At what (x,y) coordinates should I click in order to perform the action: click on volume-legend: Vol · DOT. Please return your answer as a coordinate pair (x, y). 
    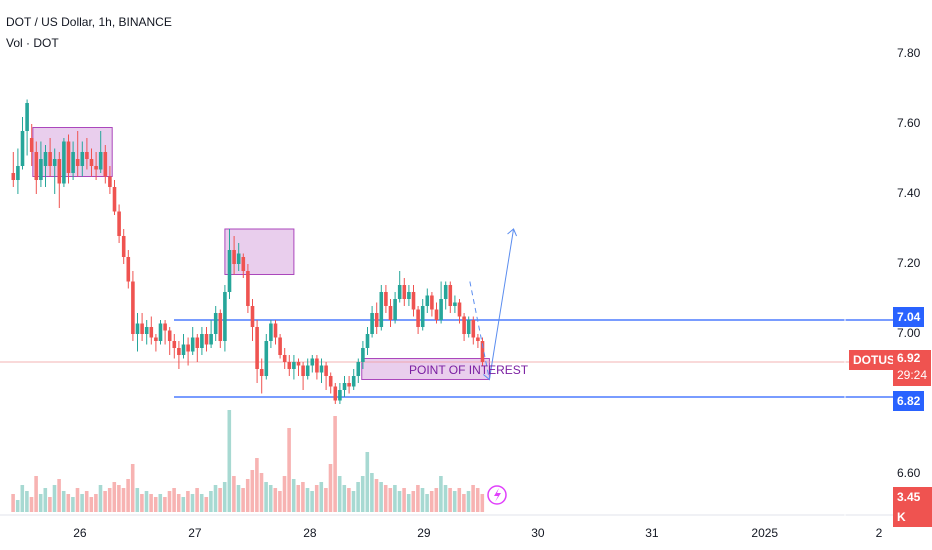
    Looking at the image, I should click on (32, 43).